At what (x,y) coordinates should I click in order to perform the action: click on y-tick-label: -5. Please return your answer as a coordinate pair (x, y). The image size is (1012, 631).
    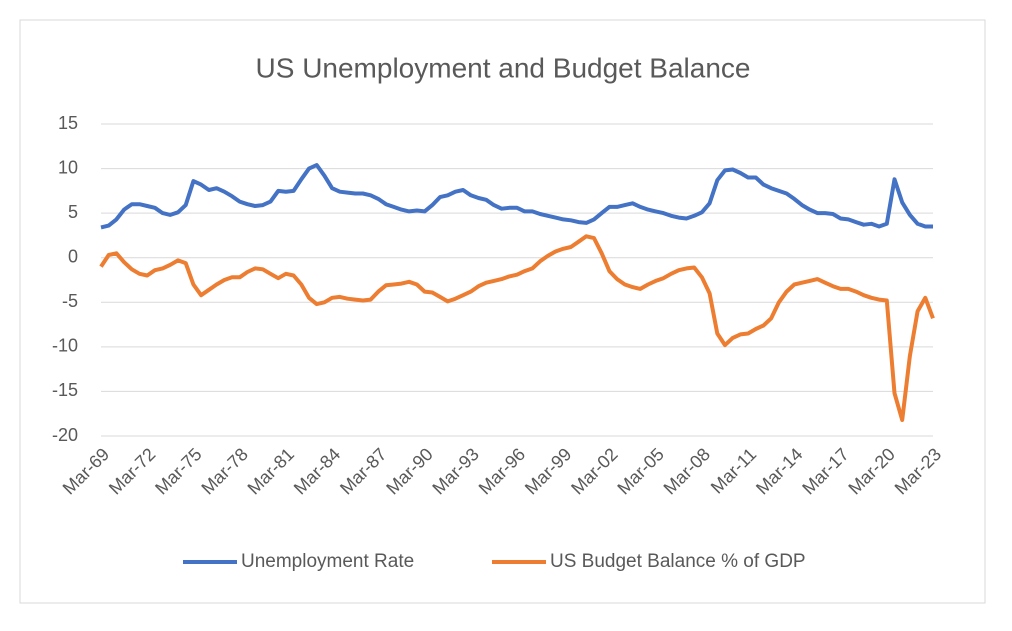
    Looking at the image, I should click on (70, 301).